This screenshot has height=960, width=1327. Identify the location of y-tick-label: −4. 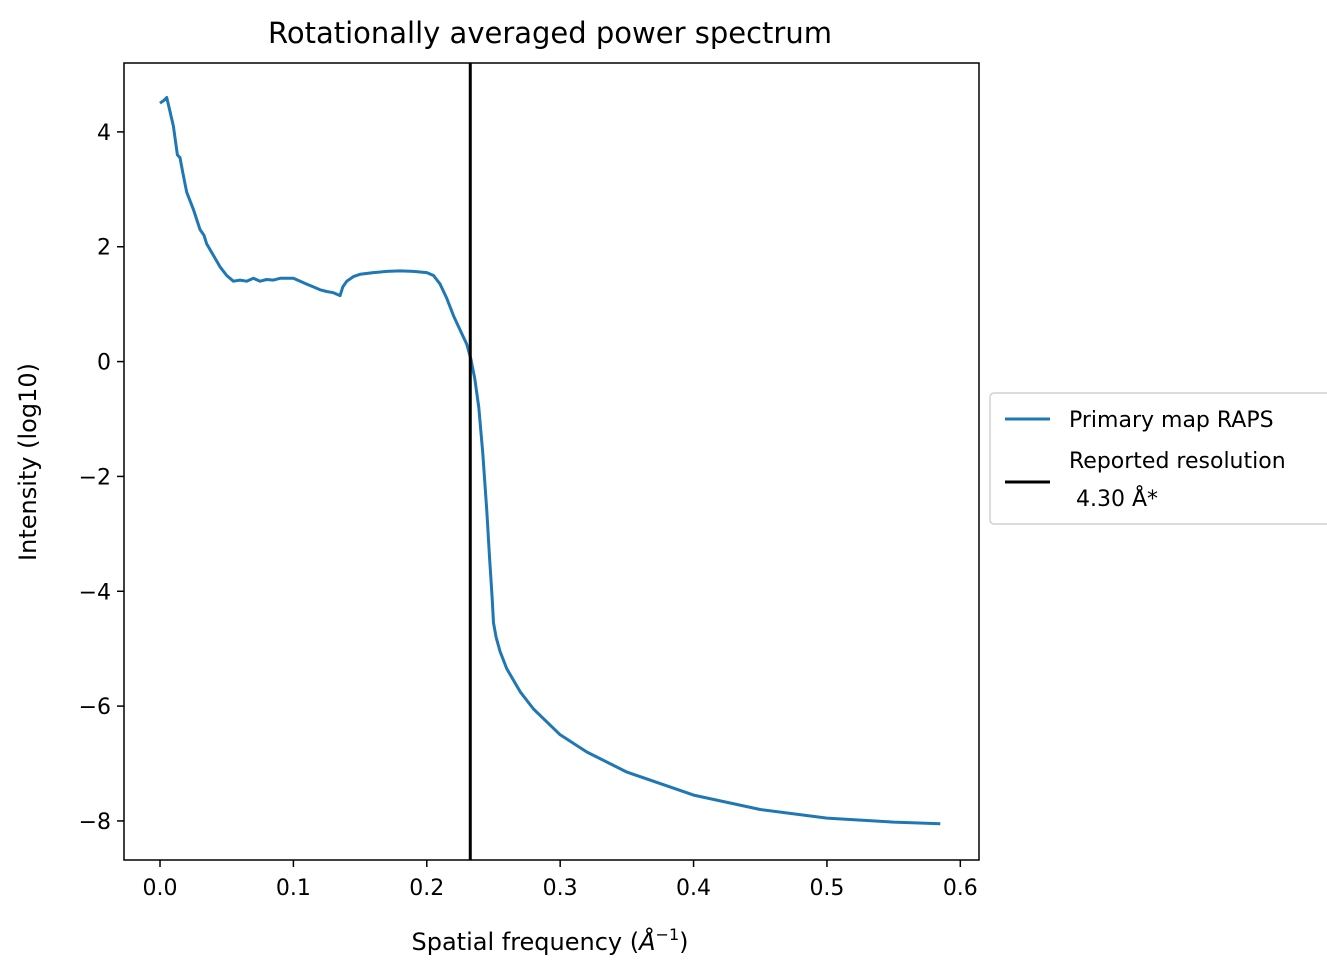
(95, 592).